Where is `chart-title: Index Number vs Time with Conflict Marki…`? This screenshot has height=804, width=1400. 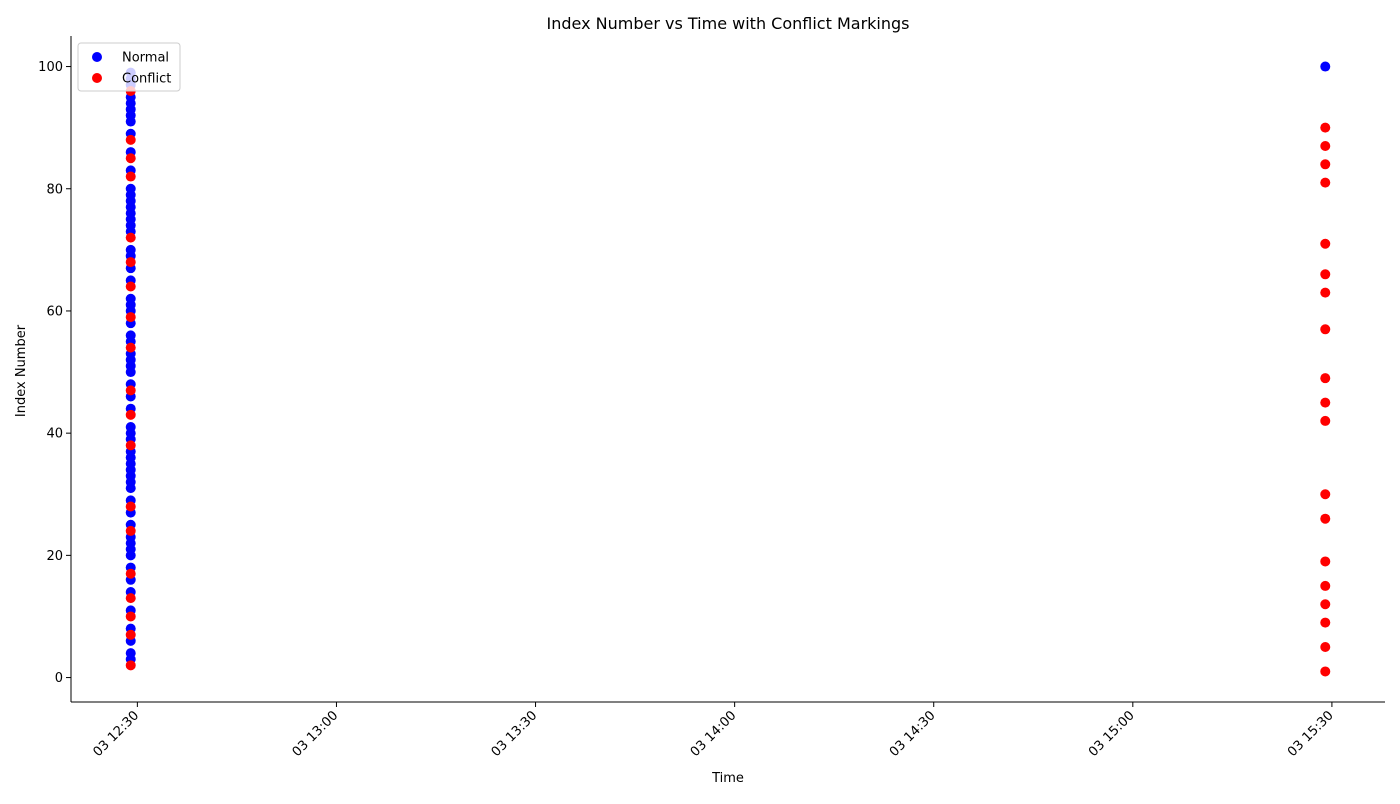
chart-title: Index Number vs Time with Conflict Marki… is located at coordinates (728, 23).